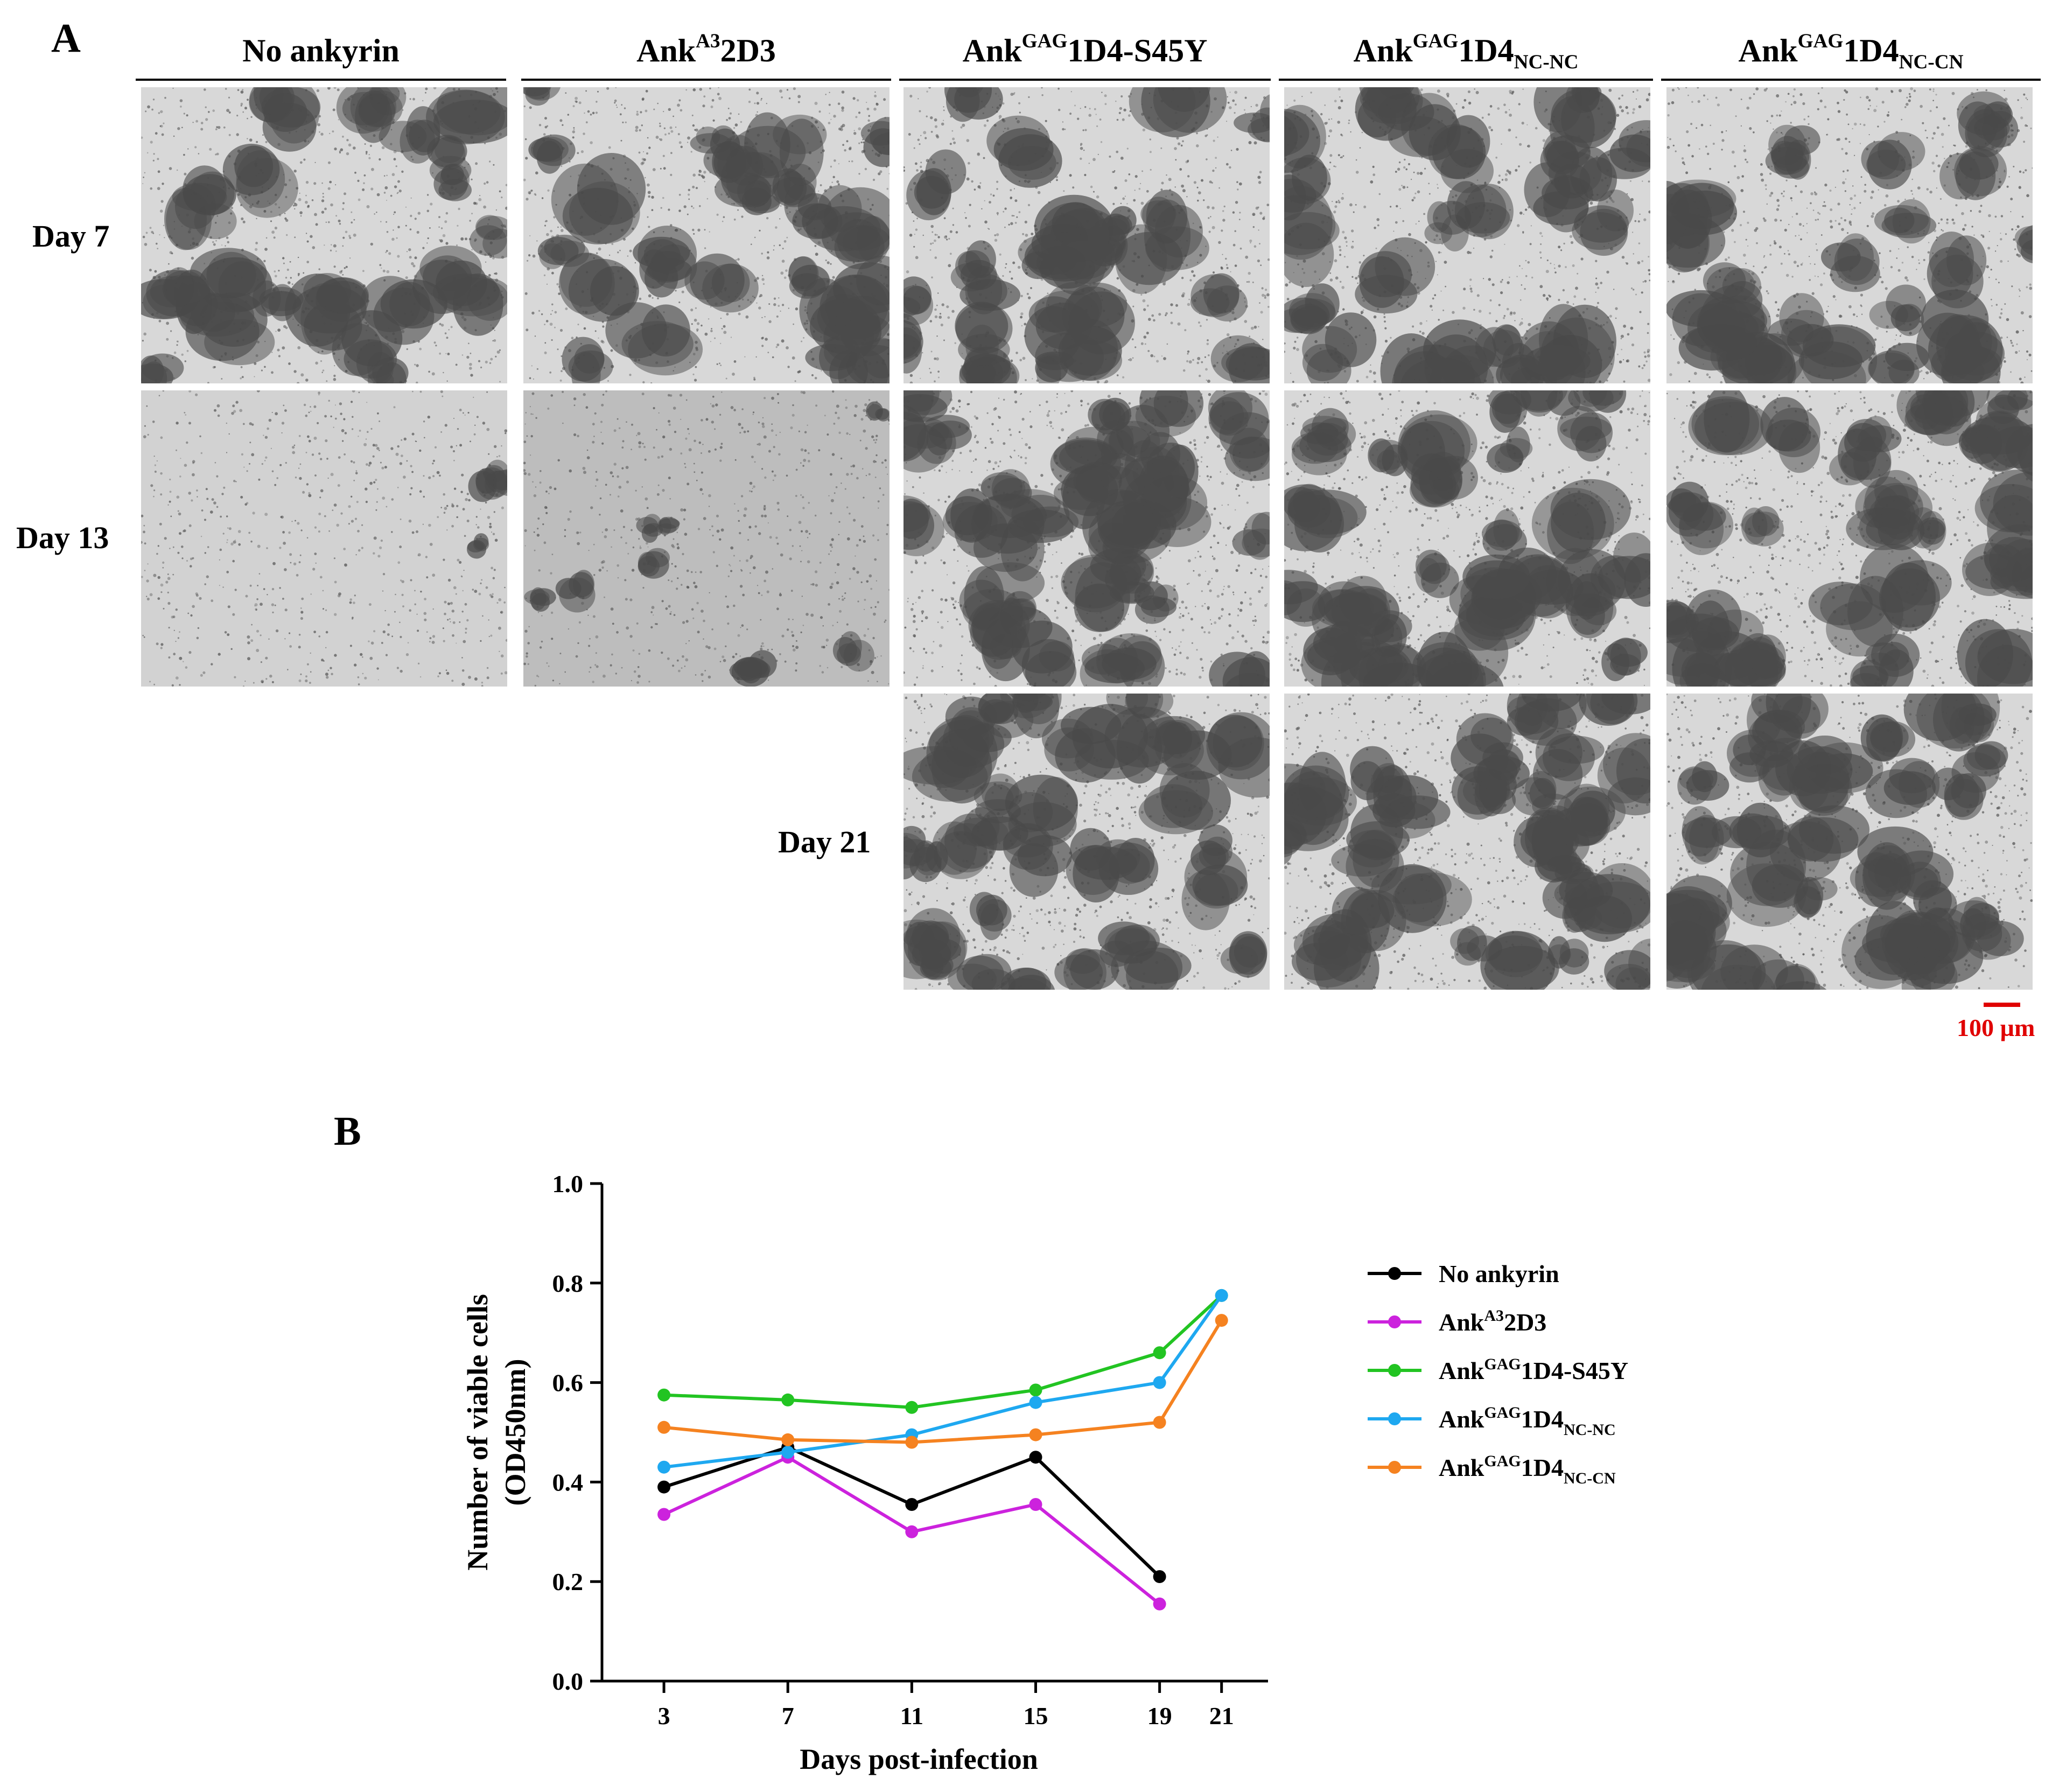 This screenshot has width=2059, height=1792. I want to click on y-tick-label: 0.8, so click(568, 1283).